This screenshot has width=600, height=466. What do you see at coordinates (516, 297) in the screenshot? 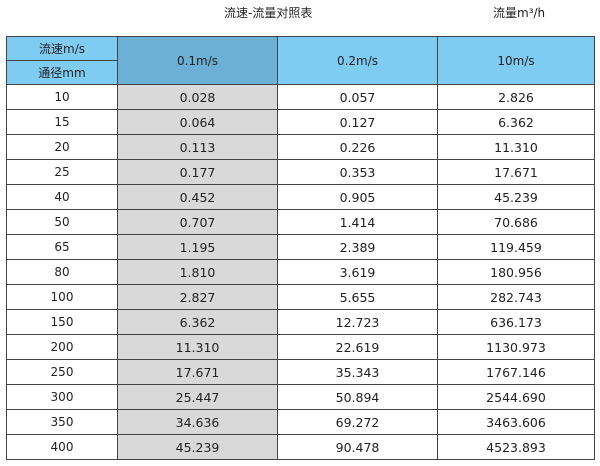
I see `flow-cell: 282.743` at bounding box center [516, 297].